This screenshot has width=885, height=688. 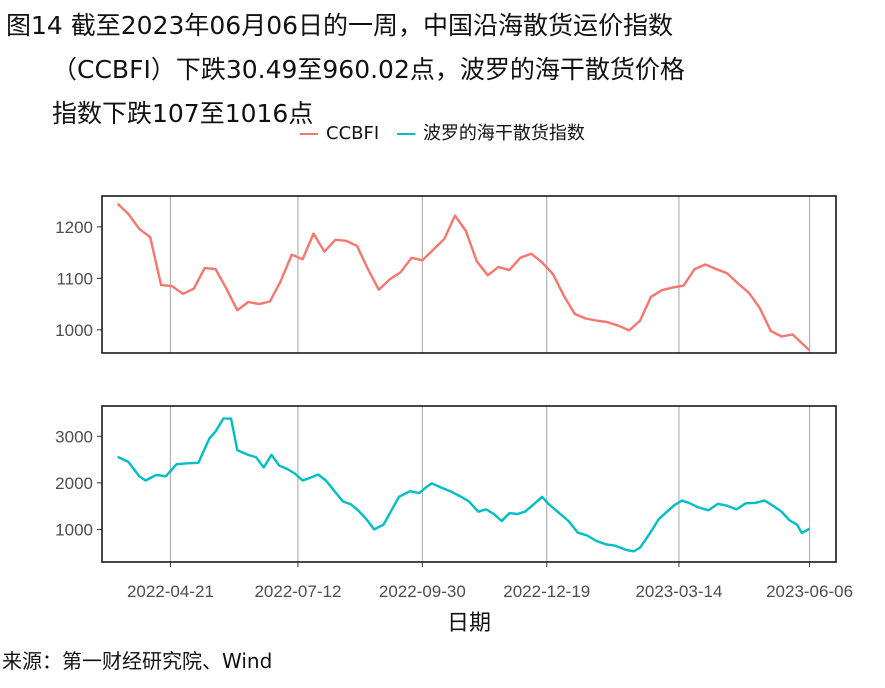 What do you see at coordinates (137, 661) in the screenshot?
I see `source-note: 来源：第一财经研究院、Wind` at bounding box center [137, 661].